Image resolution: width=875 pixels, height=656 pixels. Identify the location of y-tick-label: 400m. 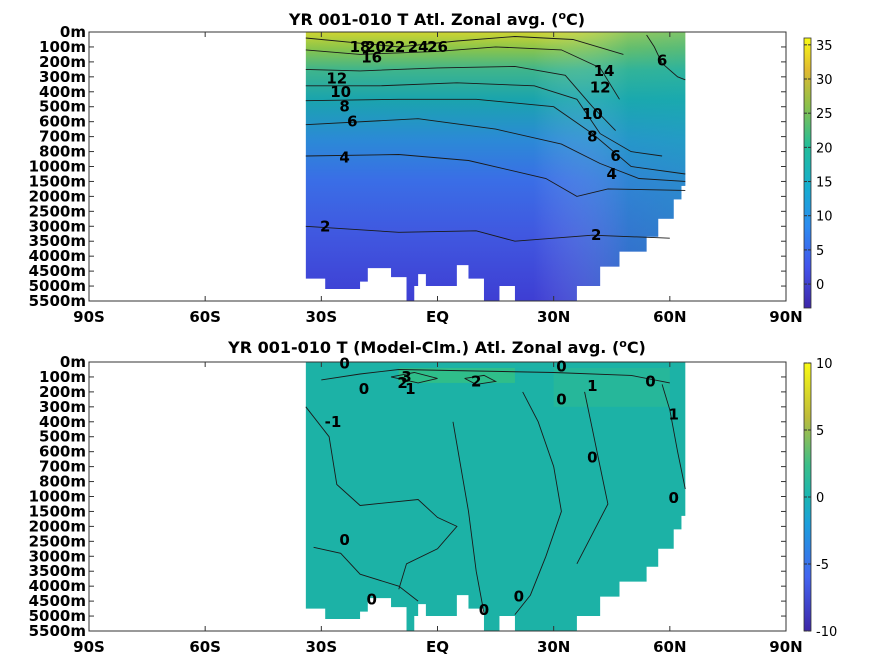
(62, 422).